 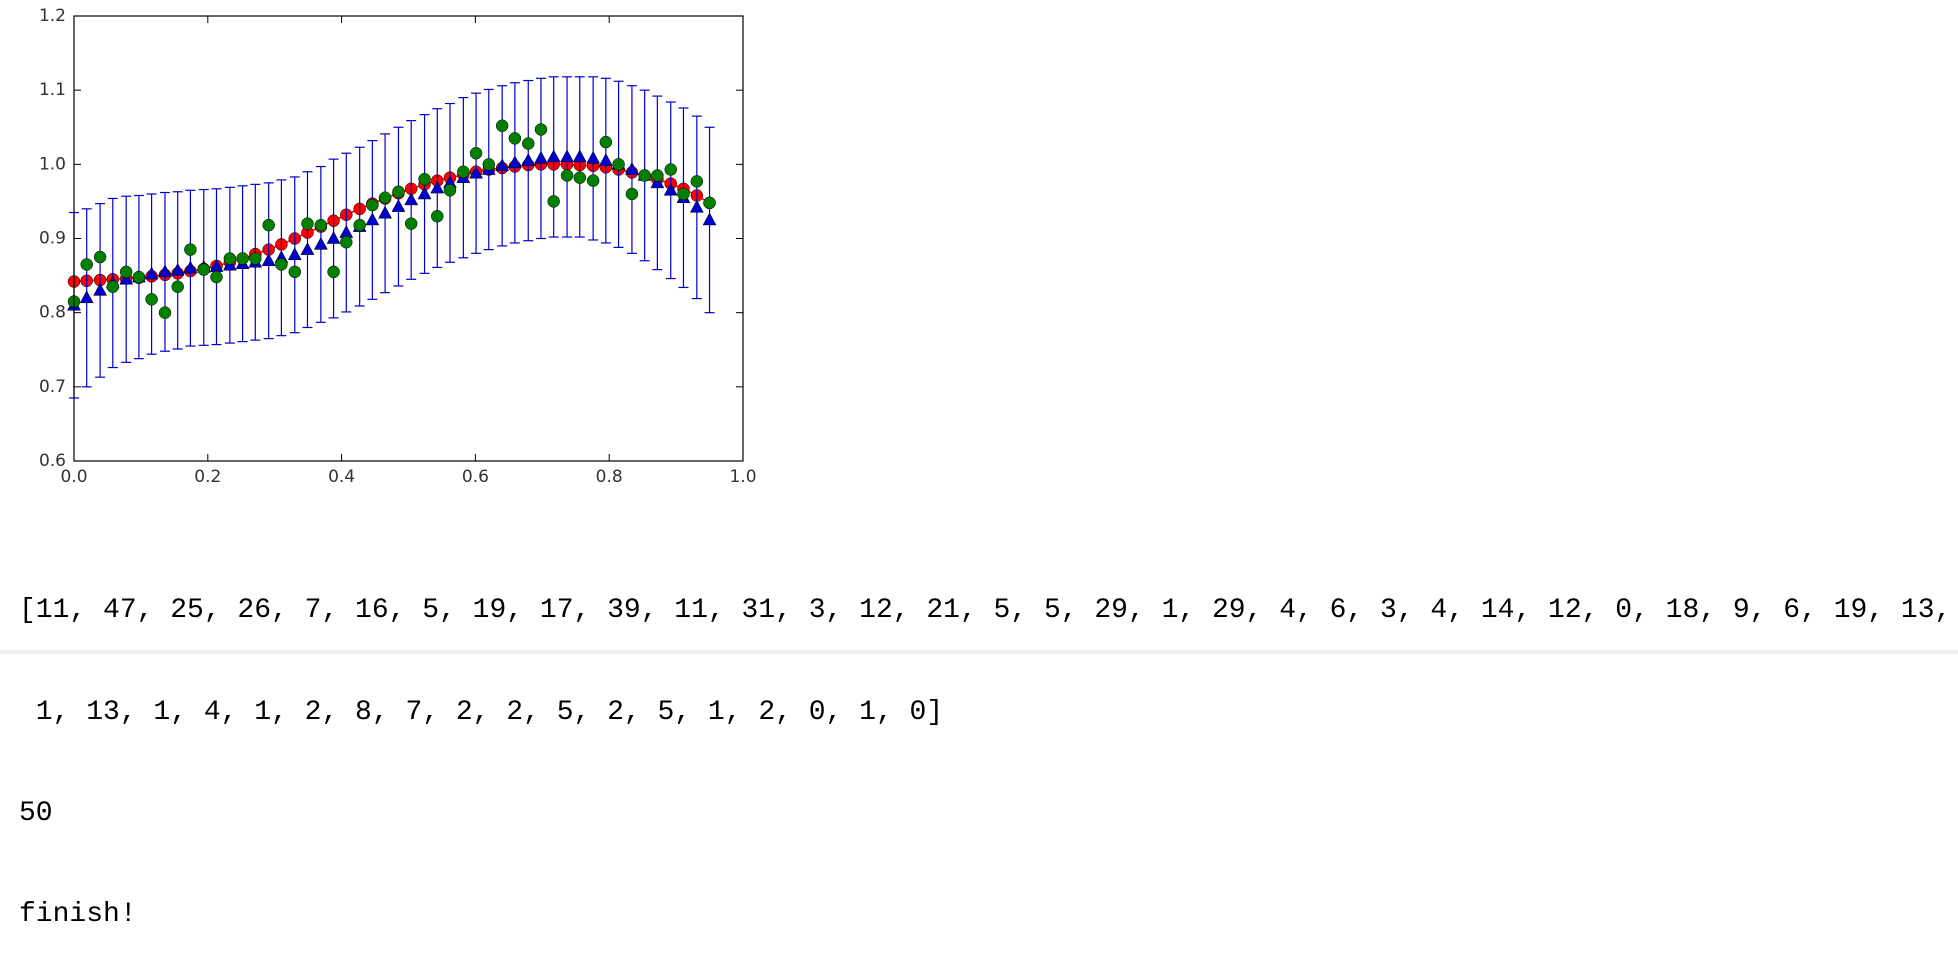 I want to click on x-tick-label: 1.0, so click(x=742, y=477).